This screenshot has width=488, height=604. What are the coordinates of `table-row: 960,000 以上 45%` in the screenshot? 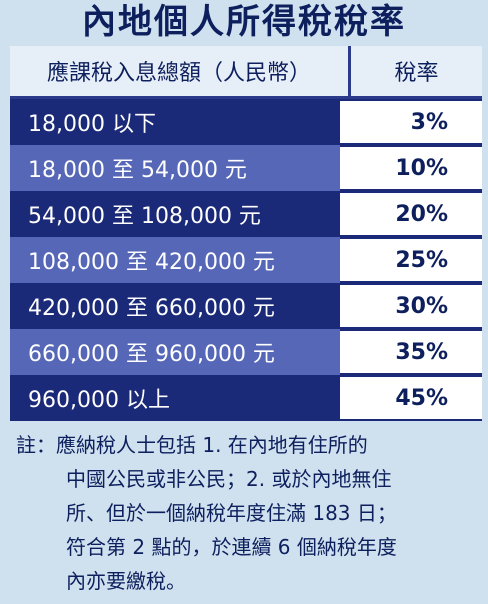 It's located at (246, 398).